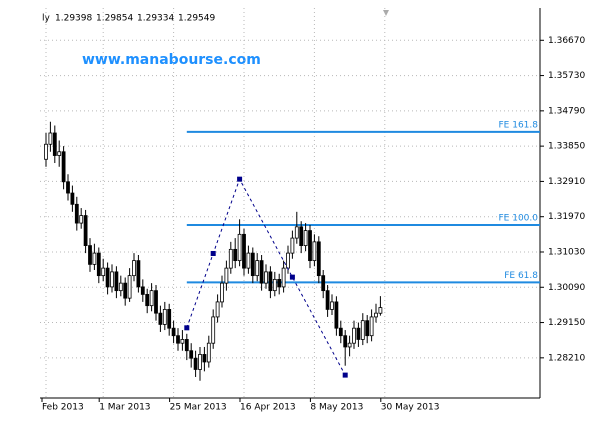 This screenshot has width=602, height=427. Describe the element at coordinates (46, 19) in the screenshot. I see `header-symbol: ly` at that location.